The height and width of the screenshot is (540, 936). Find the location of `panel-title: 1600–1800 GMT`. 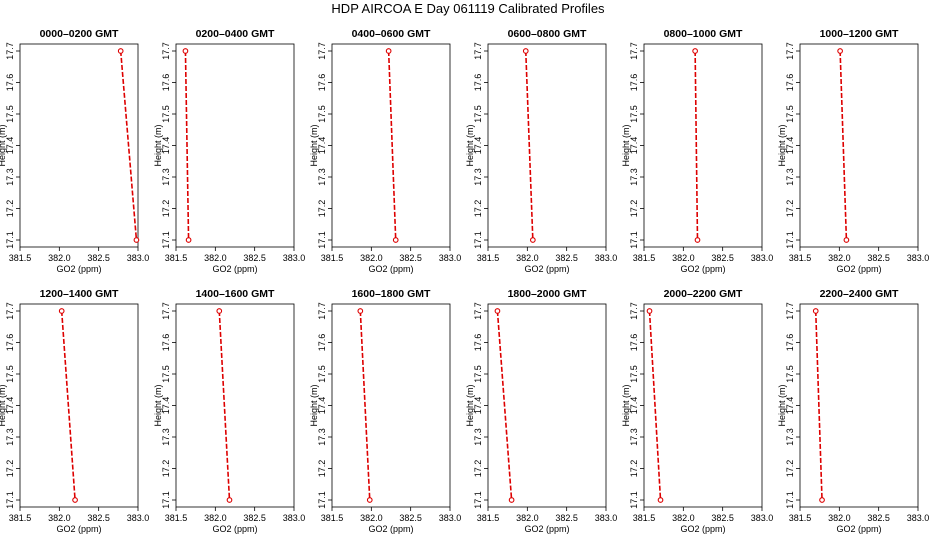

panel-title: 1600–1800 GMT is located at coordinates (391, 294).